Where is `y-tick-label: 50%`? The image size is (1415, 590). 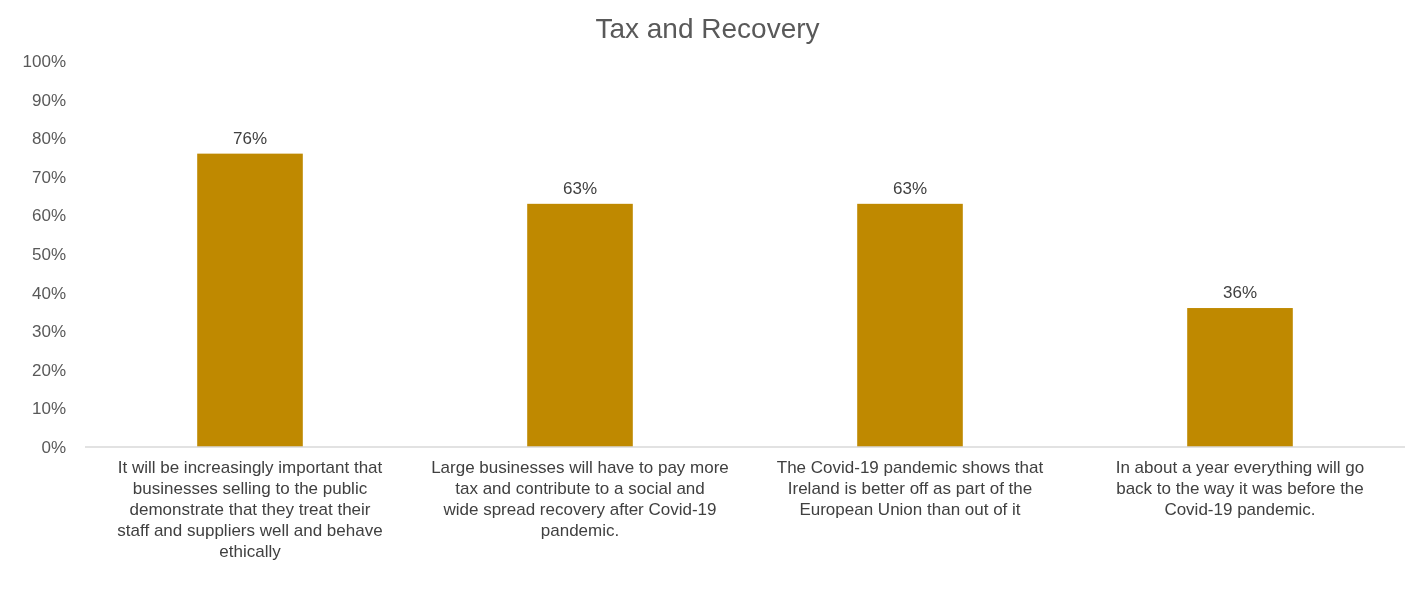 y-tick-label: 50% is located at coordinates (48, 254).